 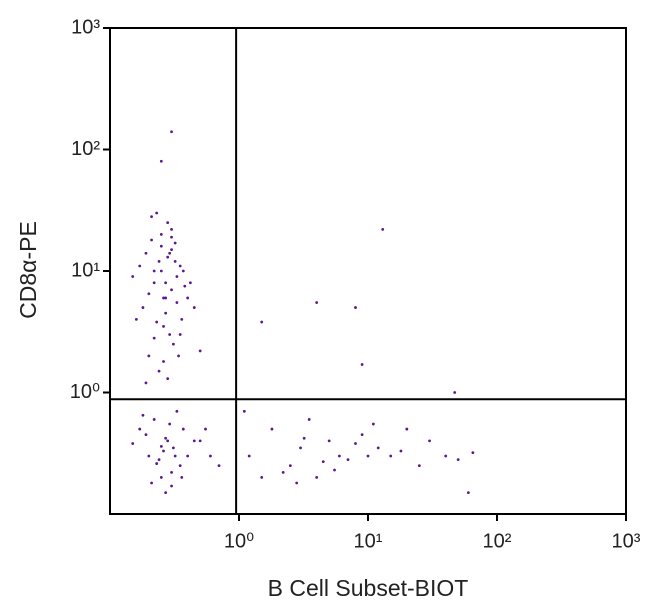 What do you see at coordinates (85, 149) in the screenshot?
I see `y-tick-label: 10²` at bounding box center [85, 149].